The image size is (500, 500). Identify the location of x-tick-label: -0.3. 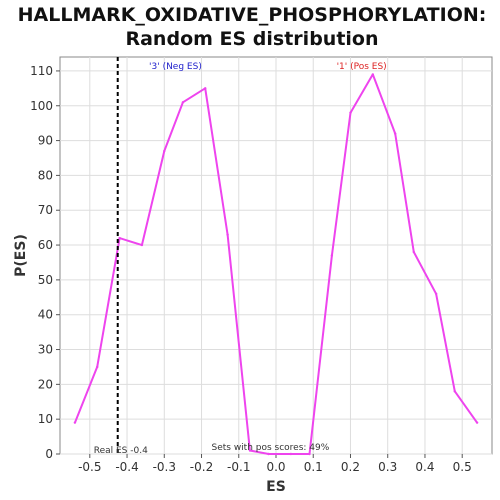
(164, 467).